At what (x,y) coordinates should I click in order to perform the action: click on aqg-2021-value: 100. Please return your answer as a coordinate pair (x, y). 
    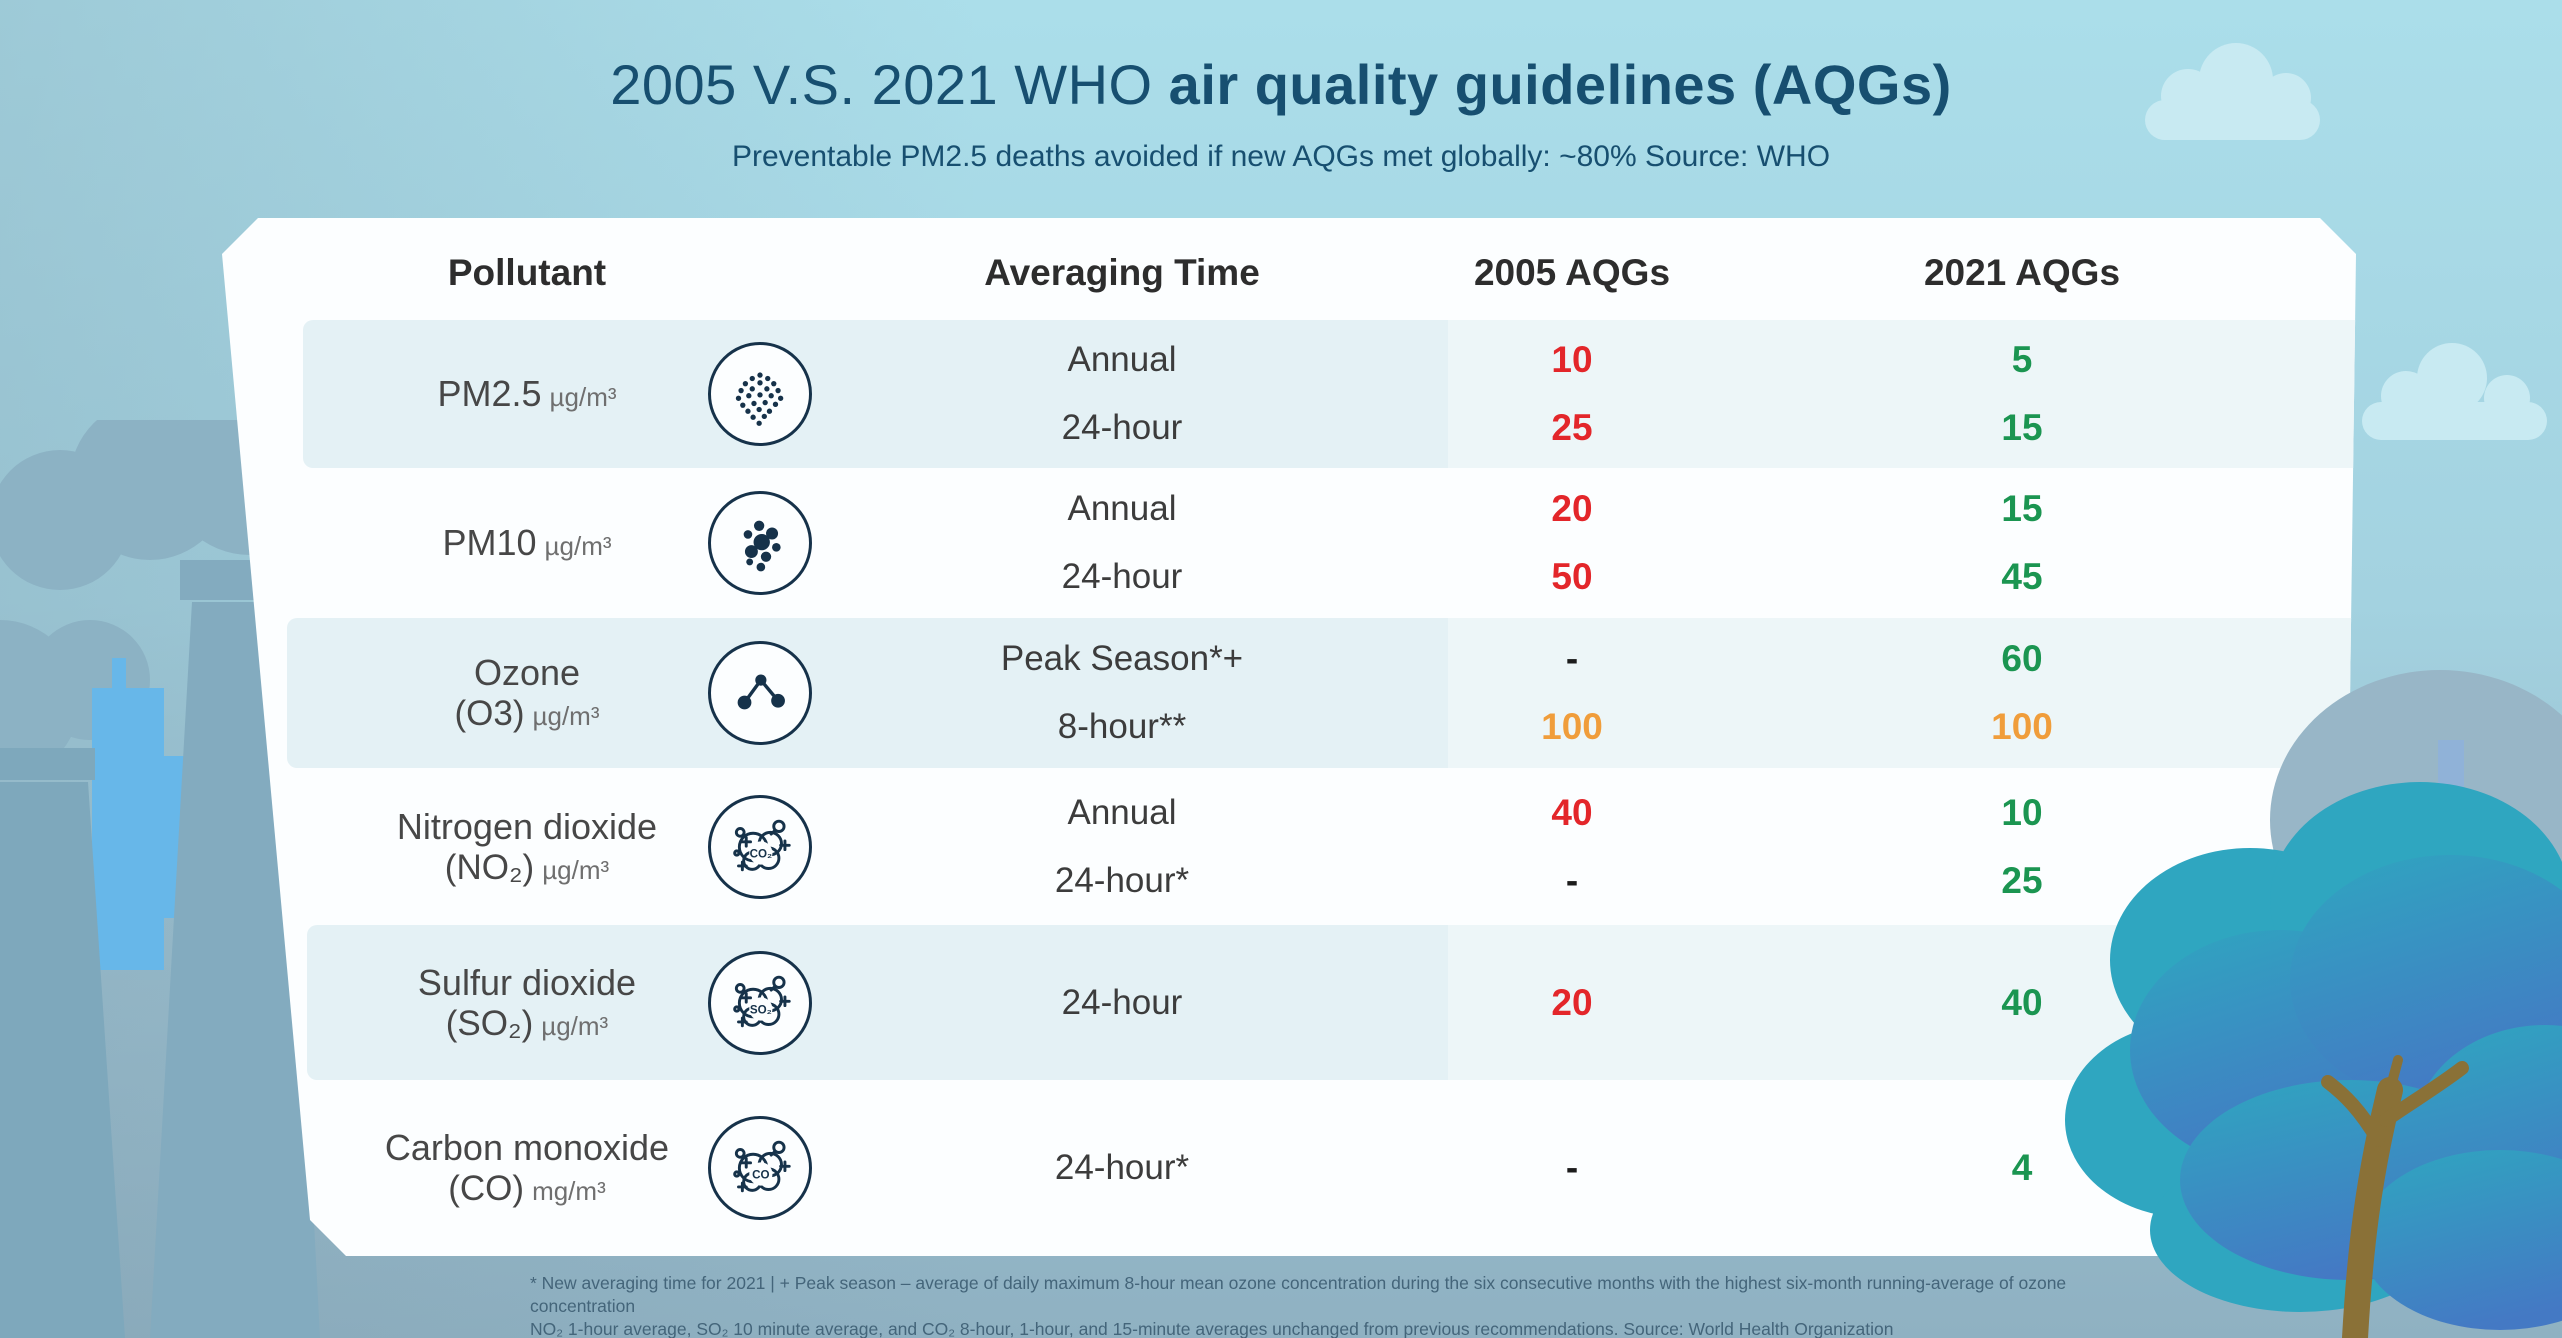
    Looking at the image, I should click on (2022, 726).